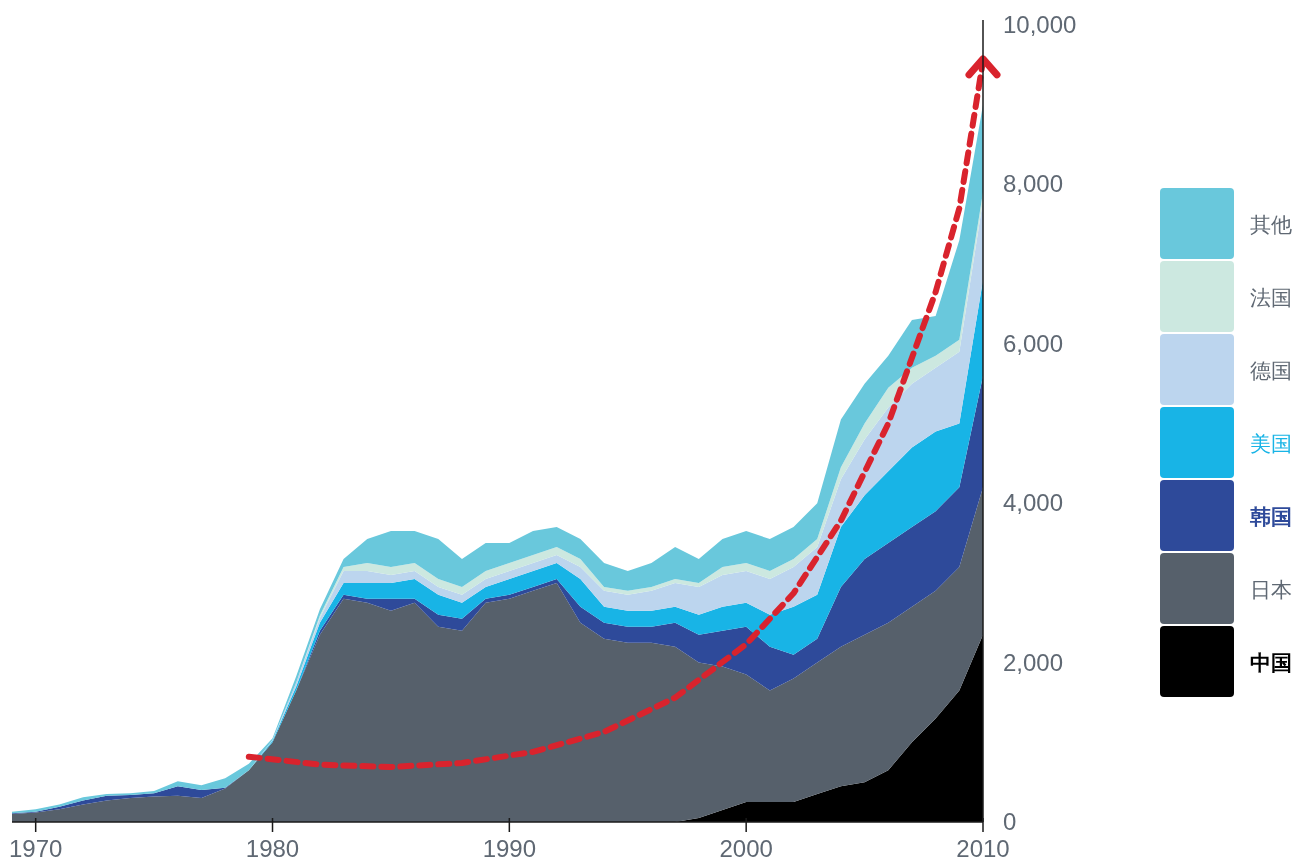  I want to click on x-tick-label: 2000, so click(746, 848).